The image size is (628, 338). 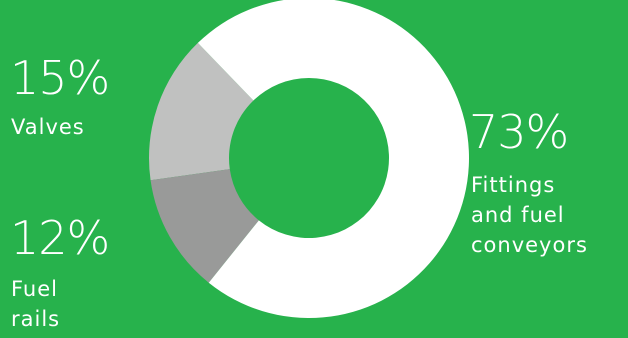 What do you see at coordinates (204, 226) in the screenshot?
I see `slice-fuel-rails` at bounding box center [204, 226].